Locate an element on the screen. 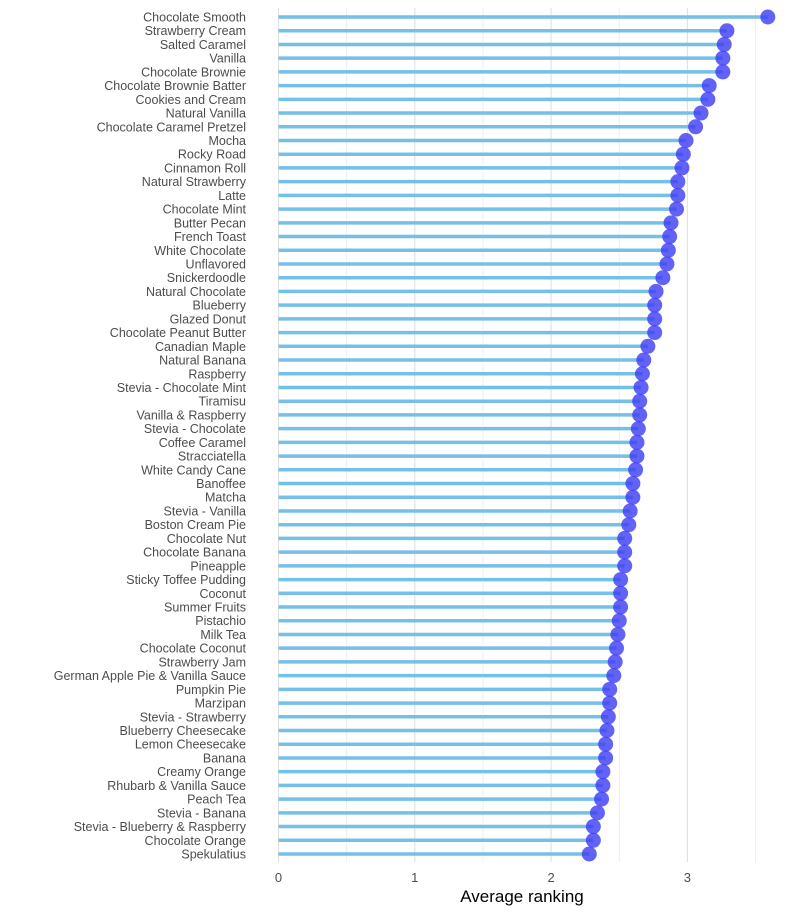  y-tick-label: Cinnamon Roll is located at coordinates (205, 168).